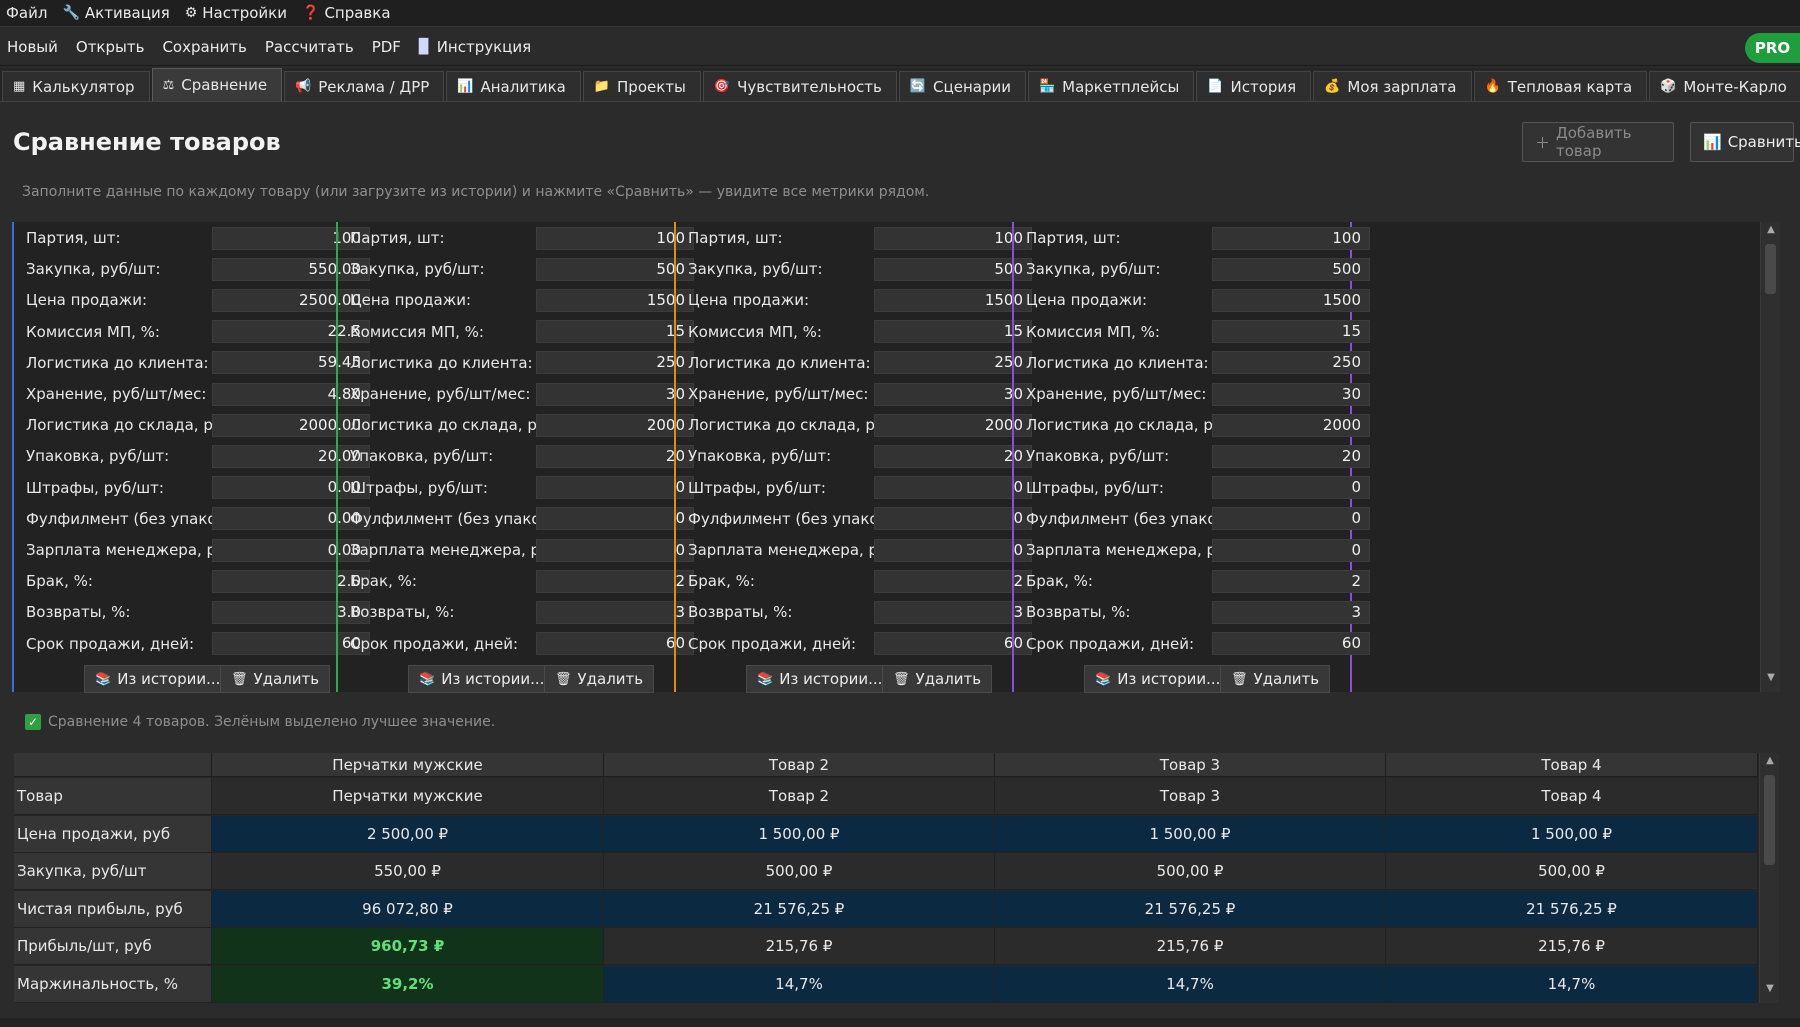 Image resolution: width=1800 pixels, height=1027 pixels. I want to click on row-label: Цена продажи, руб, so click(113, 834).